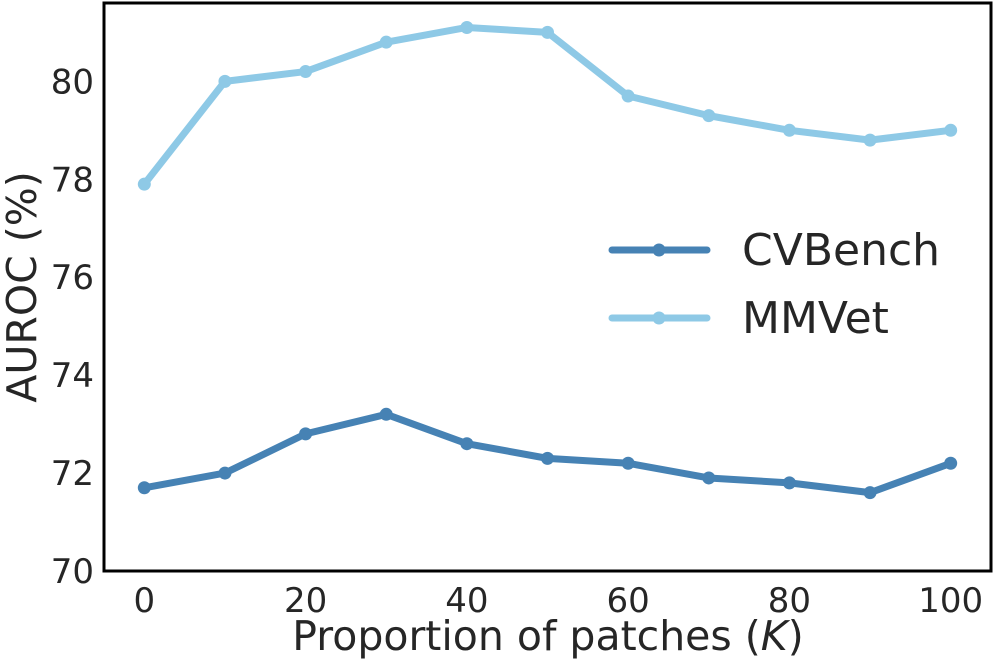  Describe the element at coordinates (841, 250) in the screenshot. I see `legend-label-cvbench: CVBench` at that location.